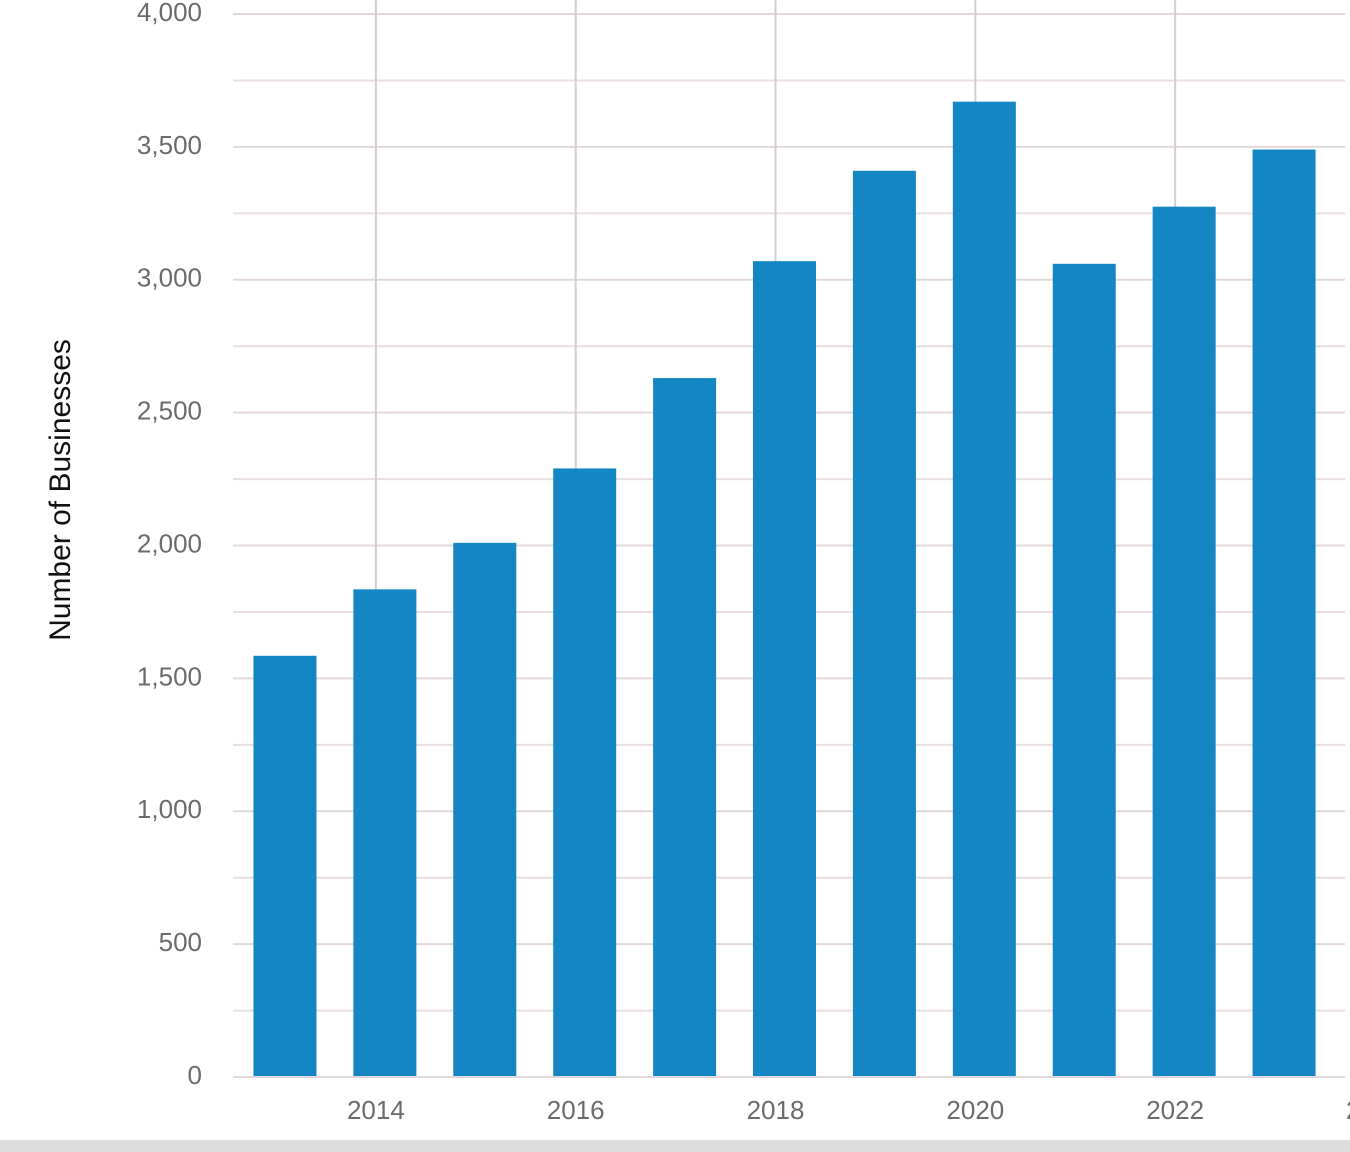  What do you see at coordinates (975, 1110) in the screenshot?
I see `x-tick-label: 2020` at bounding box center [975, 1110].